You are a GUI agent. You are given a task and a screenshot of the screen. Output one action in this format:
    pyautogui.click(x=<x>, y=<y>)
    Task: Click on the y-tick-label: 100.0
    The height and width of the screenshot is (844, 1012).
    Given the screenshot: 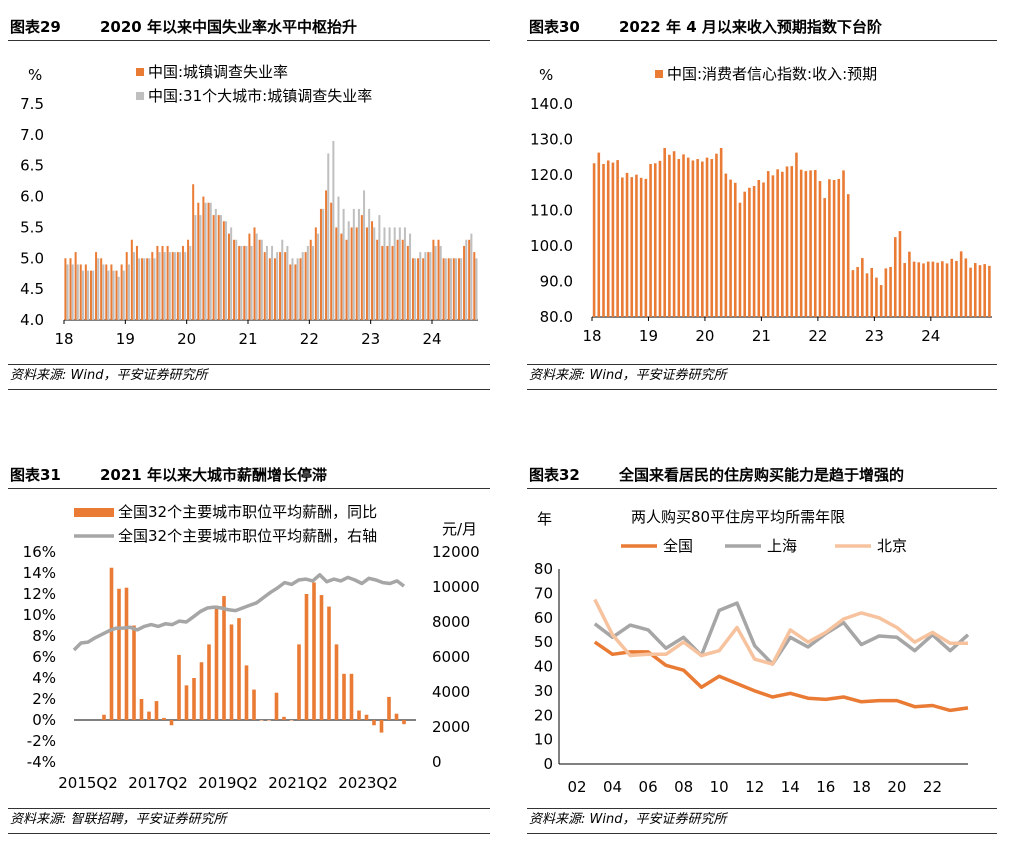 What is the action you would take?
    pyautogui.click(x=551, y=246)
    